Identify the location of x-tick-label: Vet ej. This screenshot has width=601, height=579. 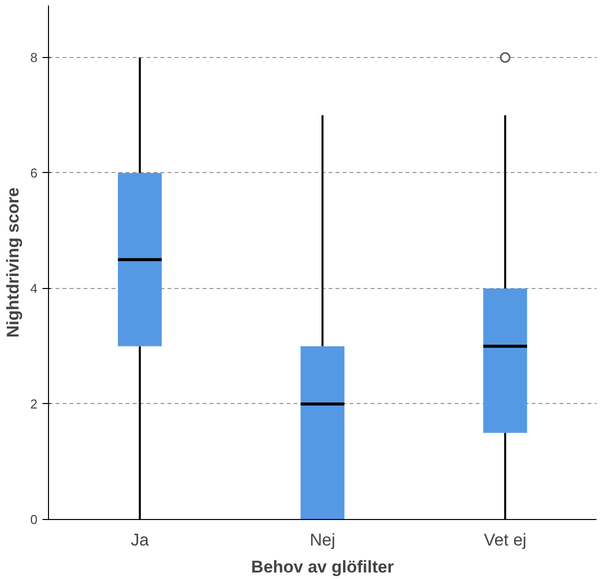
(505, 540).